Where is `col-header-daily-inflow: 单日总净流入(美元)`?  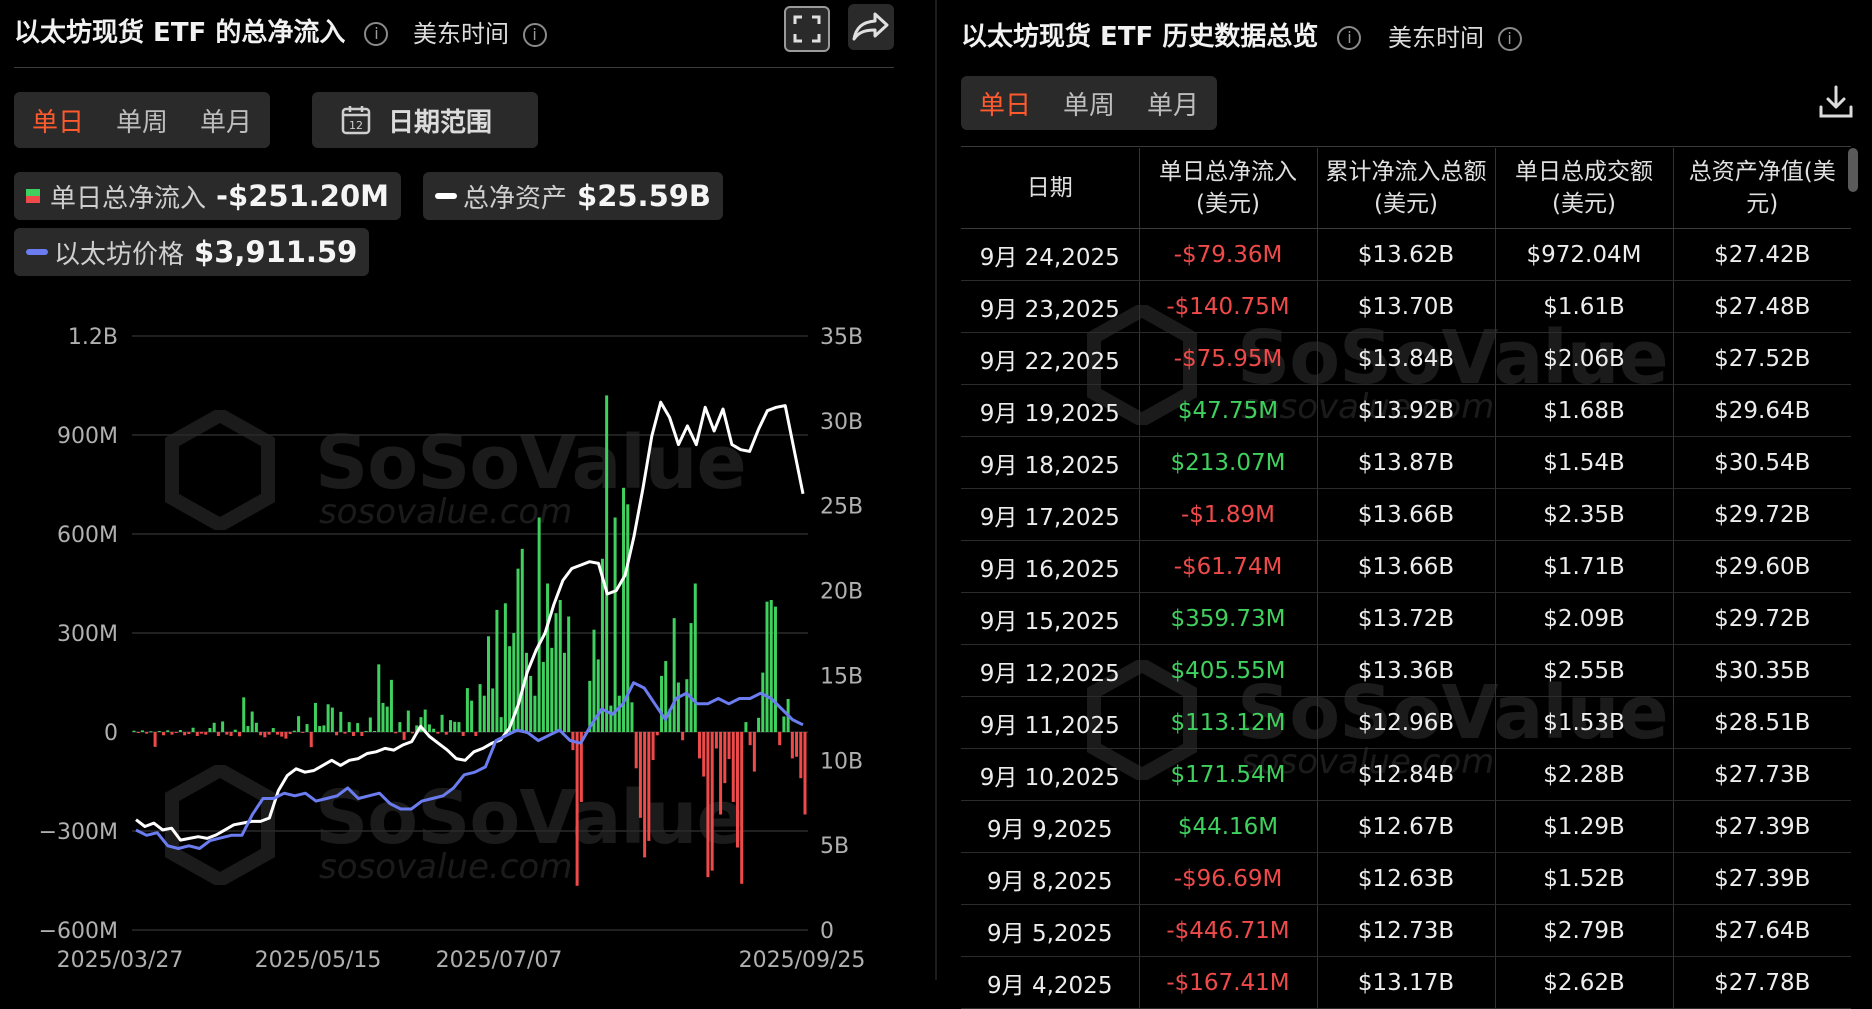 col-header-daily-inflow: 单日总净流入(美元) is located at coordinates (1227, 188).